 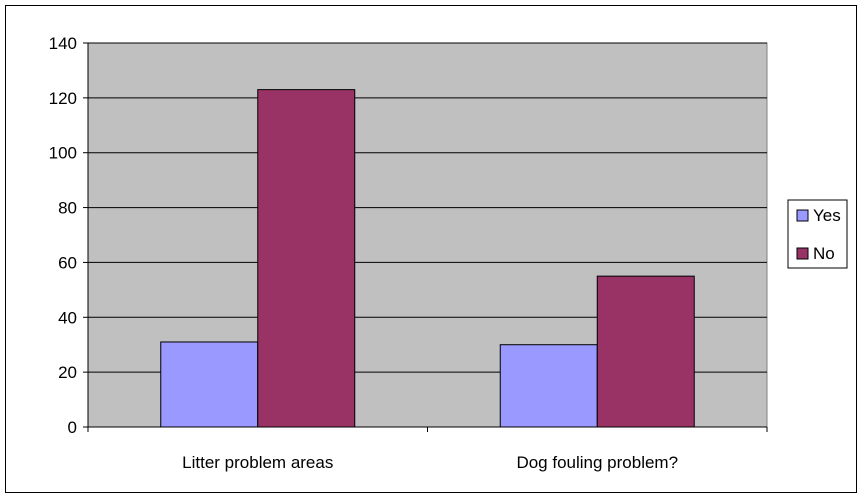 What do you see at coordinates (67, 317) in the screenshot?
I see `y-tick-label: 40` at bounding box center [67, 317].